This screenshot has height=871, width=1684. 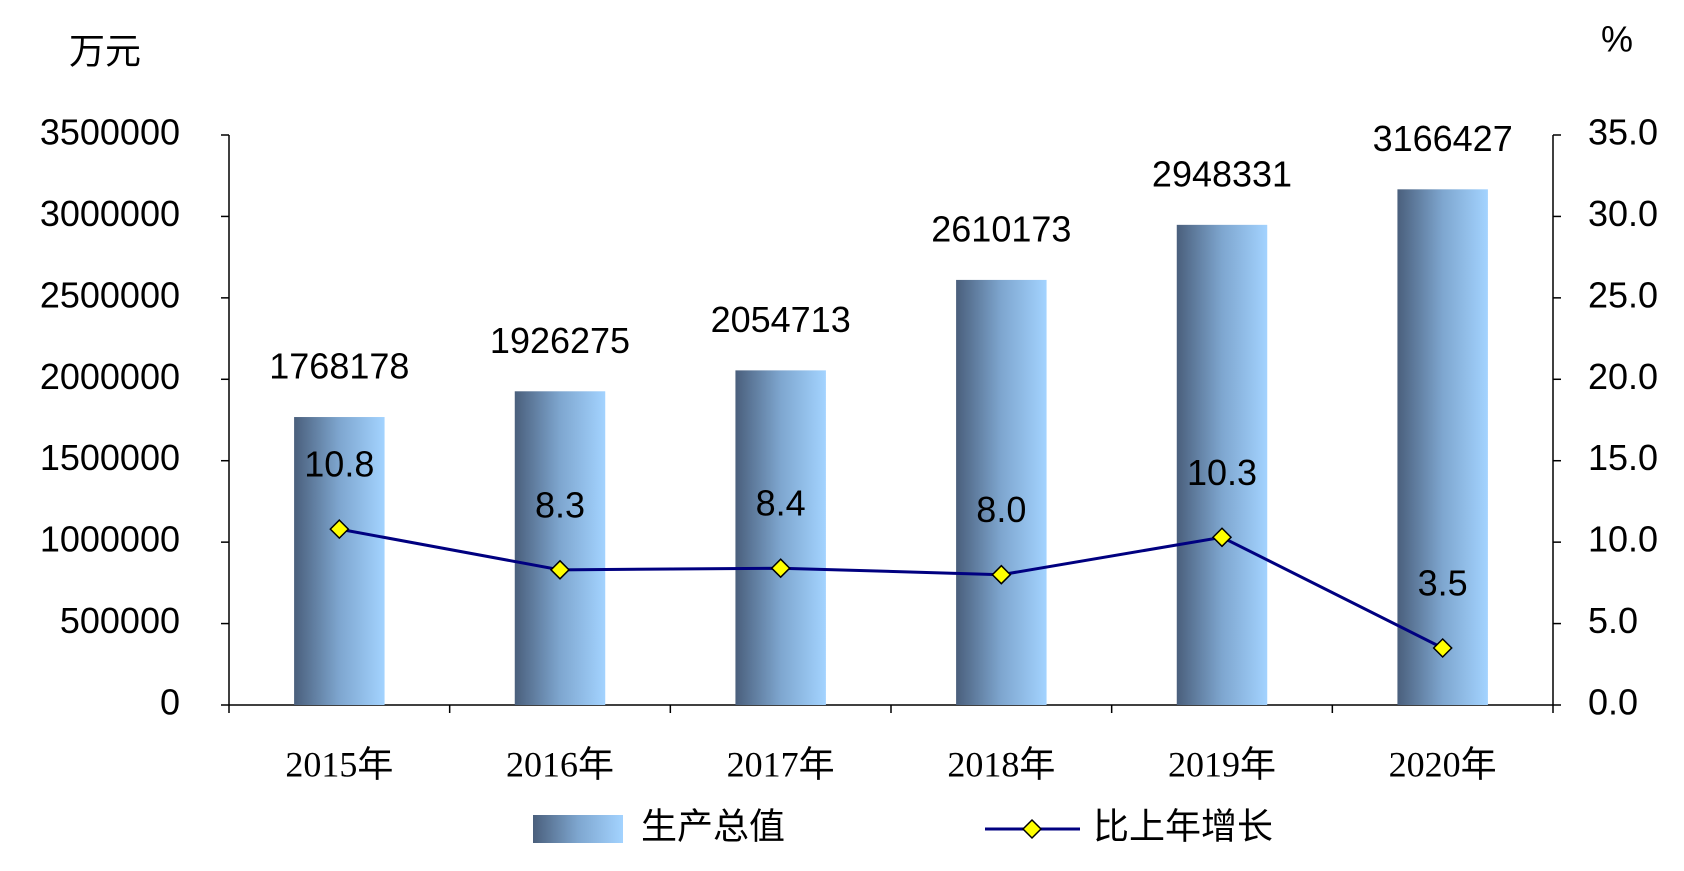 What do you see at coordinates (1443, 138) in the screenshot?
I see `bar-value-label: 3166427` at bounding box center [1443, 138].